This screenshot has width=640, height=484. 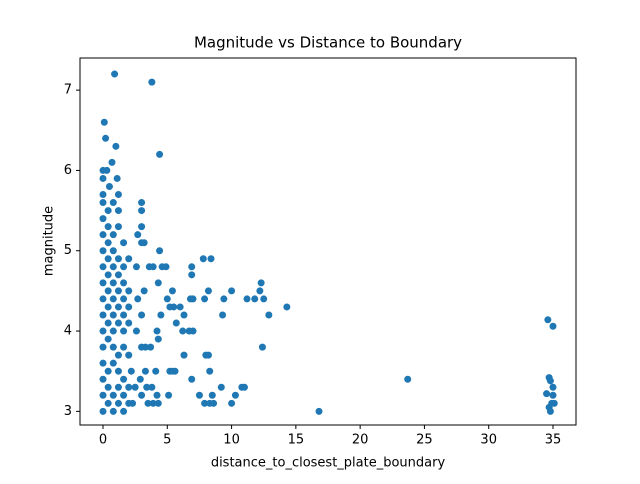 What do you see at coordinates (103, 440) in the screenshot?
I see `x-tick-label: 0` at bounding box center [103, 440].